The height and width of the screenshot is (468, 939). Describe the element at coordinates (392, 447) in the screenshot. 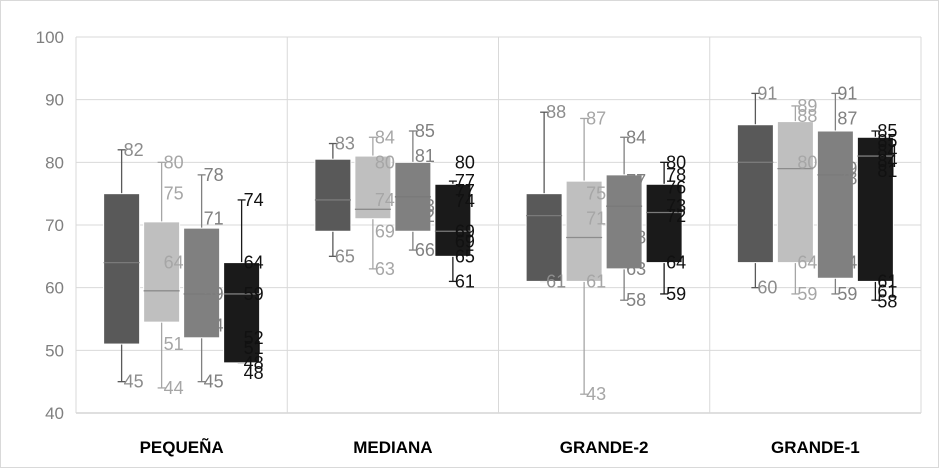

I see `category-label: MEDIANA` at that location.